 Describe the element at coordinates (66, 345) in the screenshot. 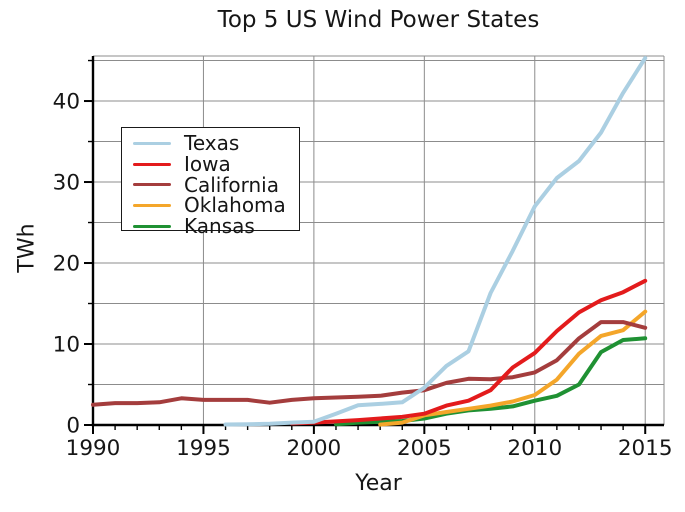

I see `svg-text: 10` at that location.